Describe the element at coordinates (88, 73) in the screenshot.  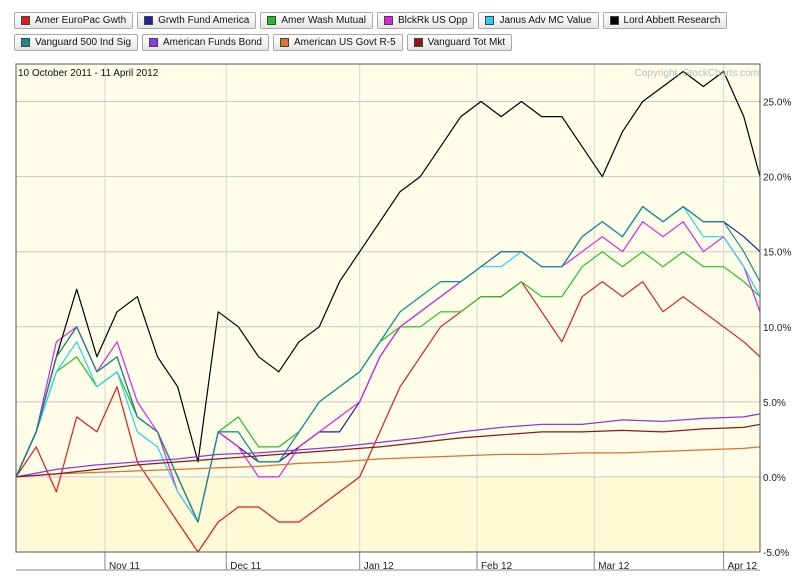
I see `date-range-label: 10 October 2011 - 11 April 2012` at that location.